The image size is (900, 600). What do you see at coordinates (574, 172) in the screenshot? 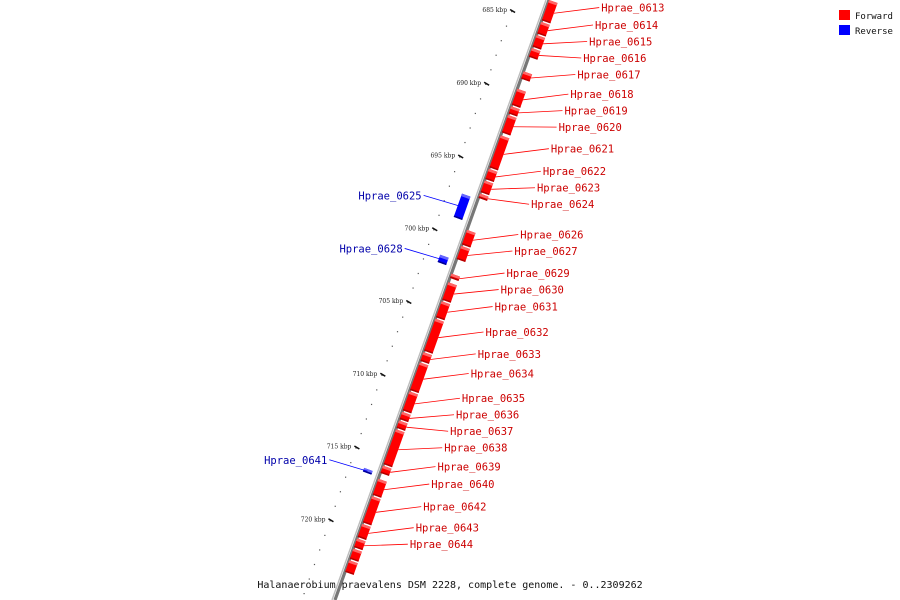
I see `gene-label: Hprae_0622` at bounding box center [574, 172].